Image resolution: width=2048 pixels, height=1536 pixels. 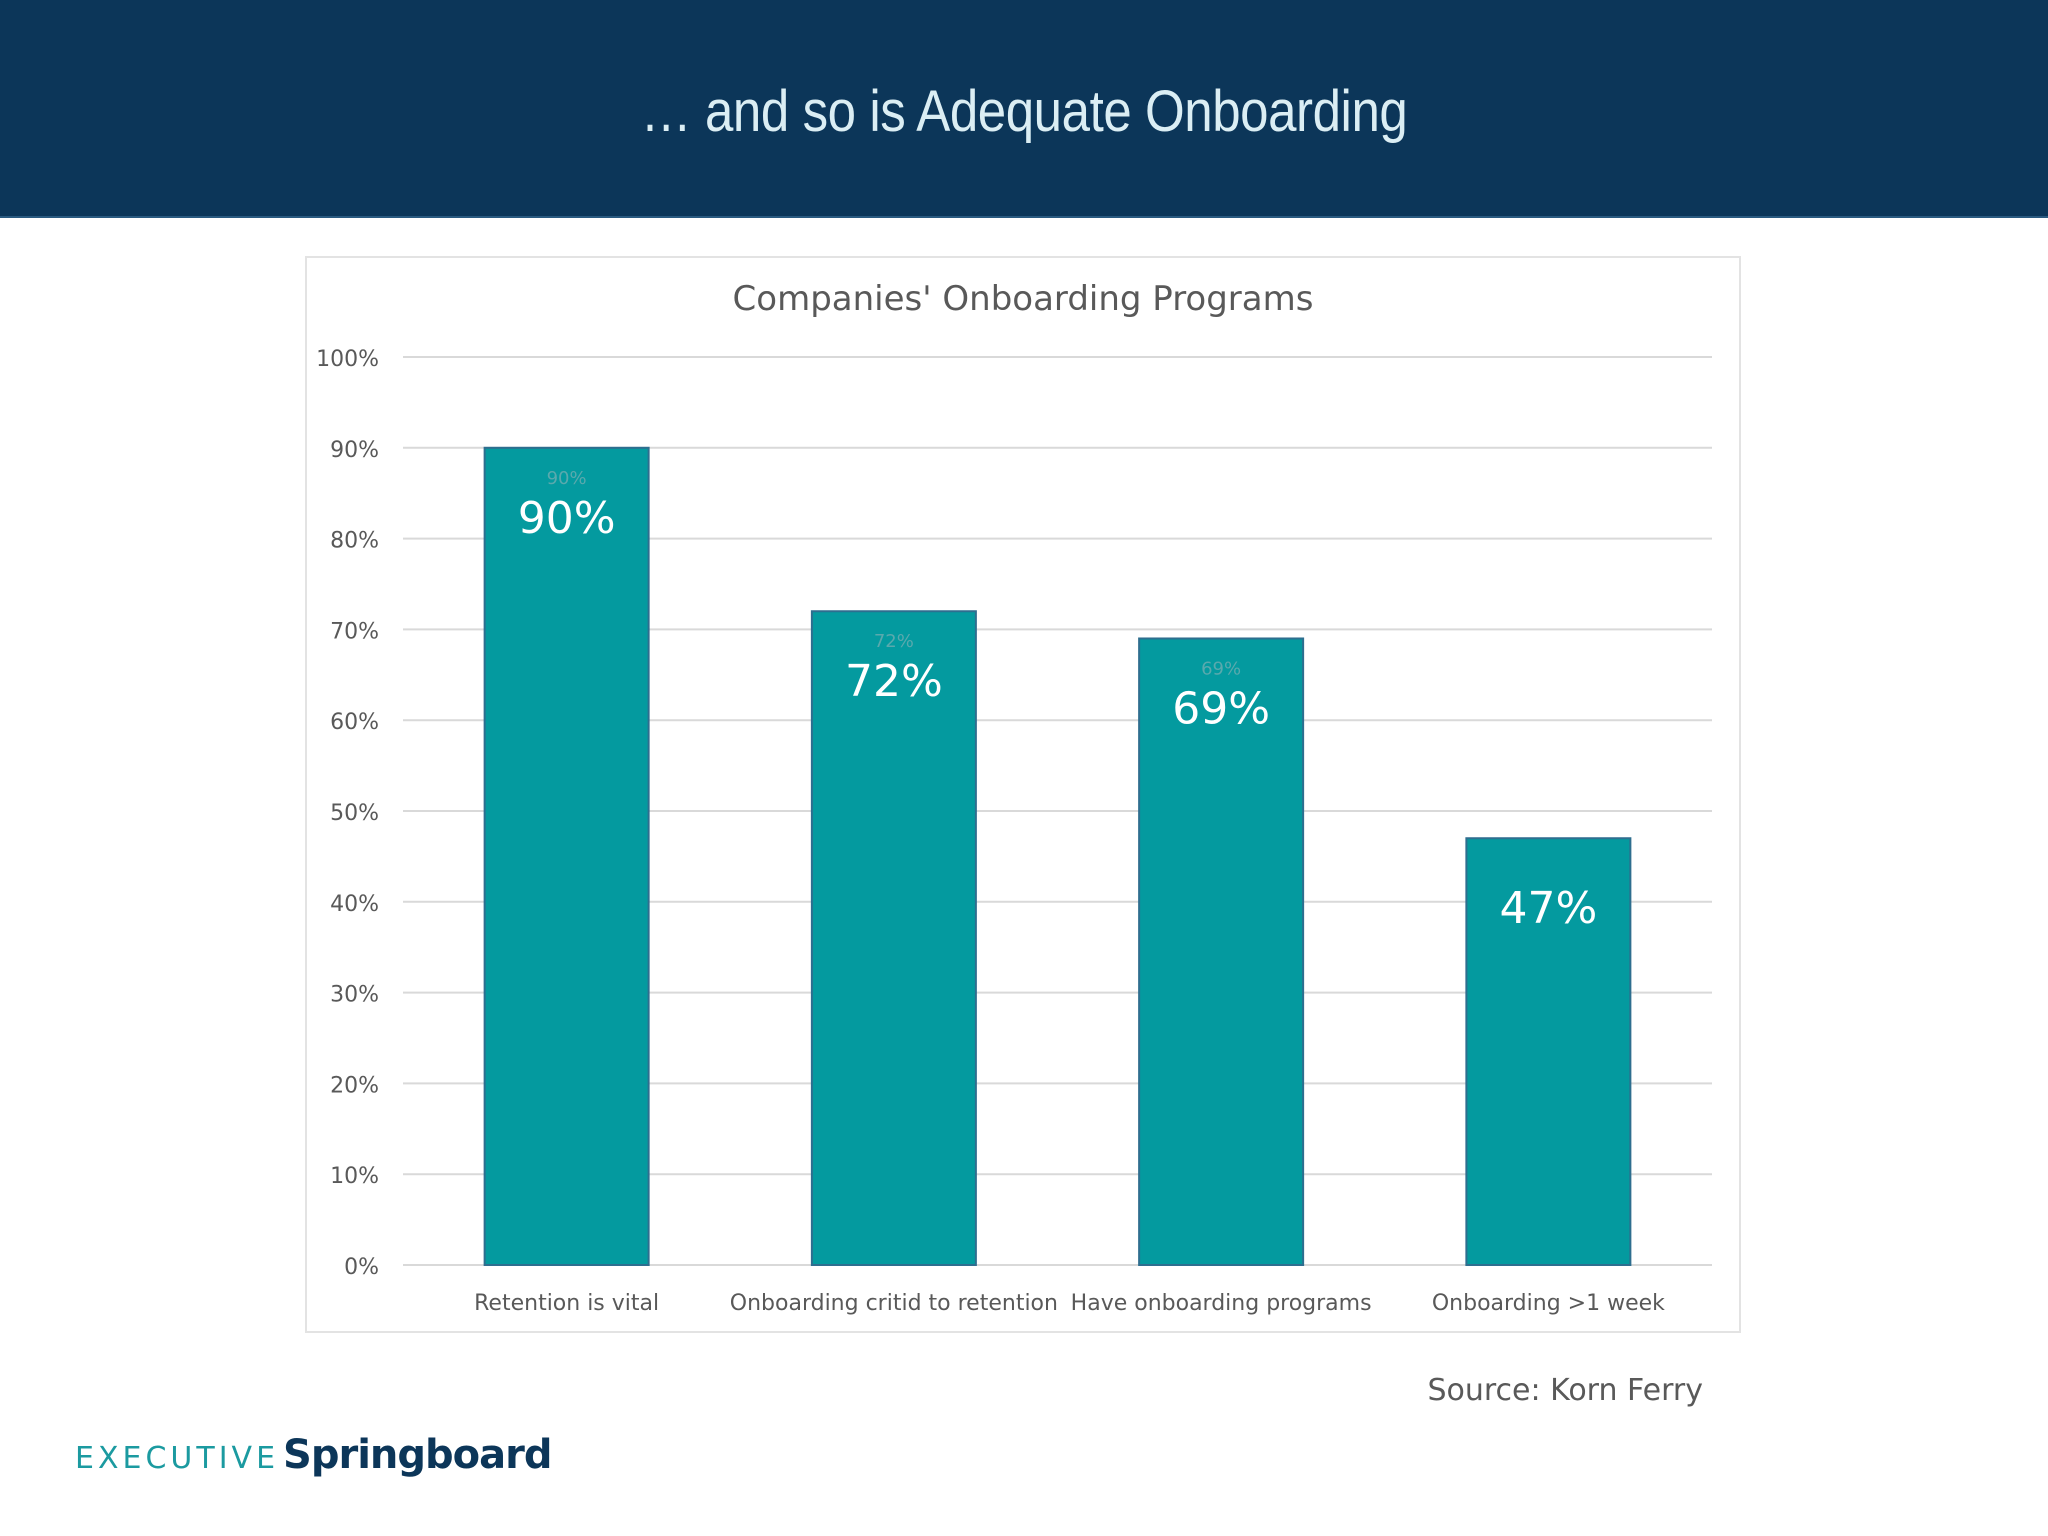 I want to click on faint-data-label: 90%, so click(x=567, y=478).